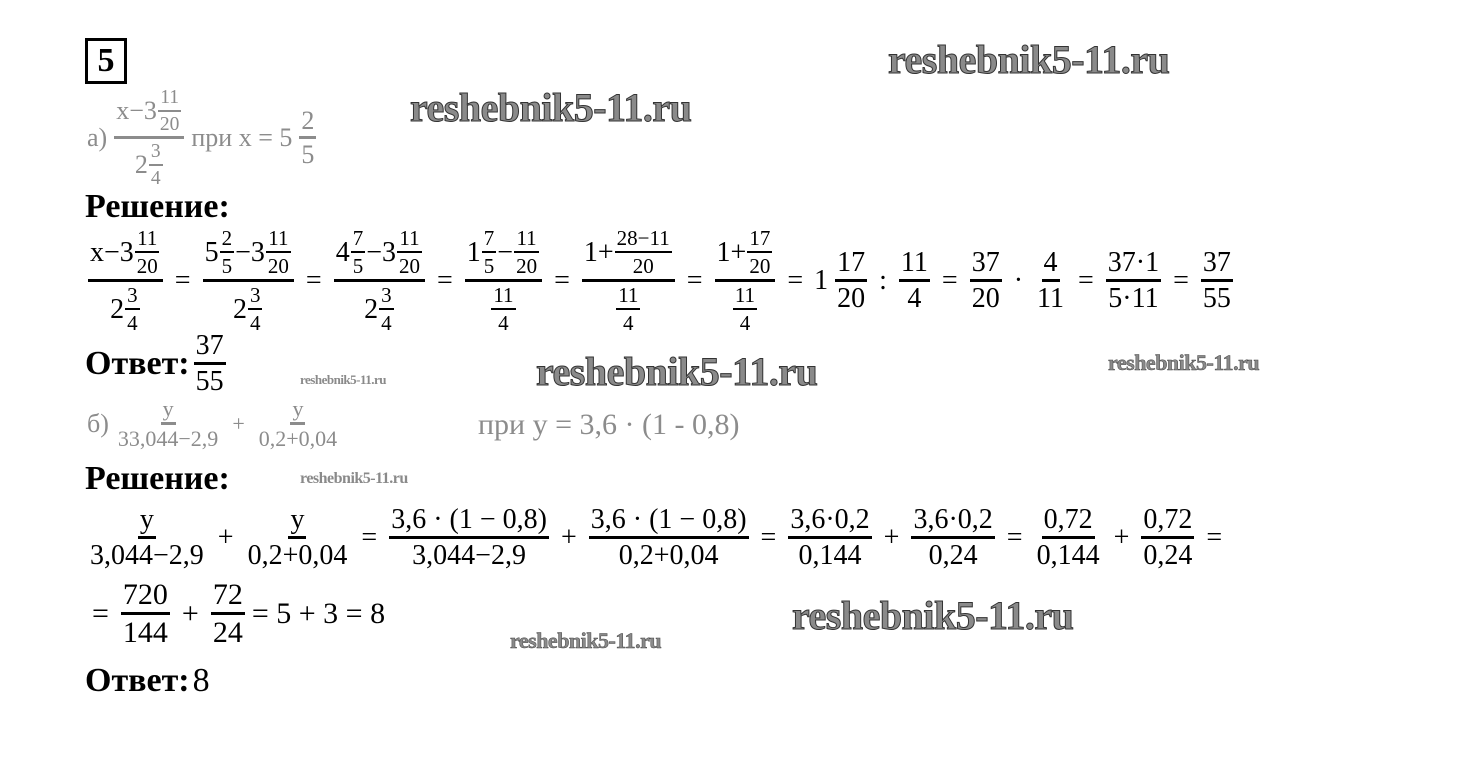 The image size is (1460, 762). Describe the element at coordinates (1216, 298) in the screenshot. I see `math-text: 55` at that location.